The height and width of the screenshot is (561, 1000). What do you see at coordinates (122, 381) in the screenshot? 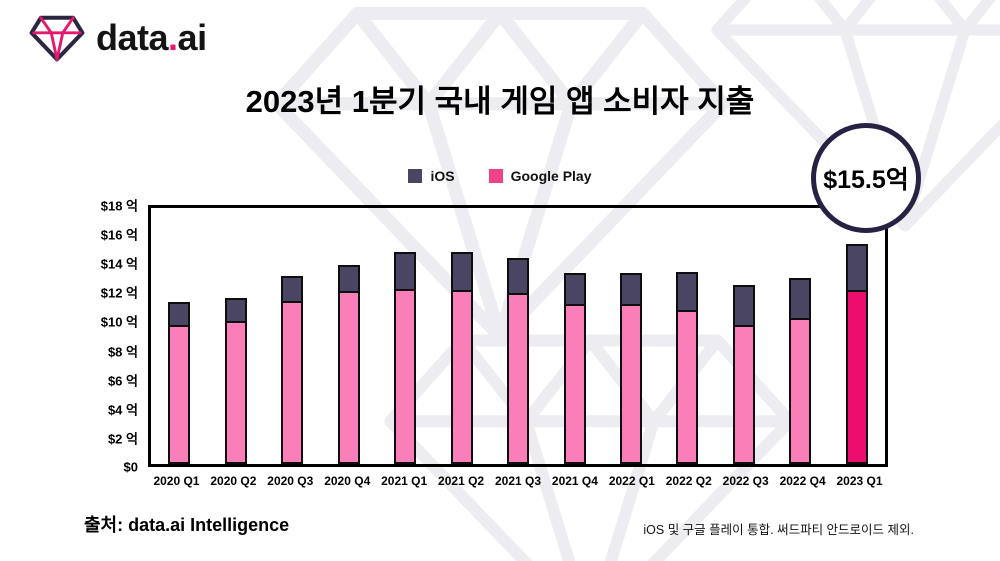
I see `y-tick-label: $6 억` at bounding box center [122, 381].